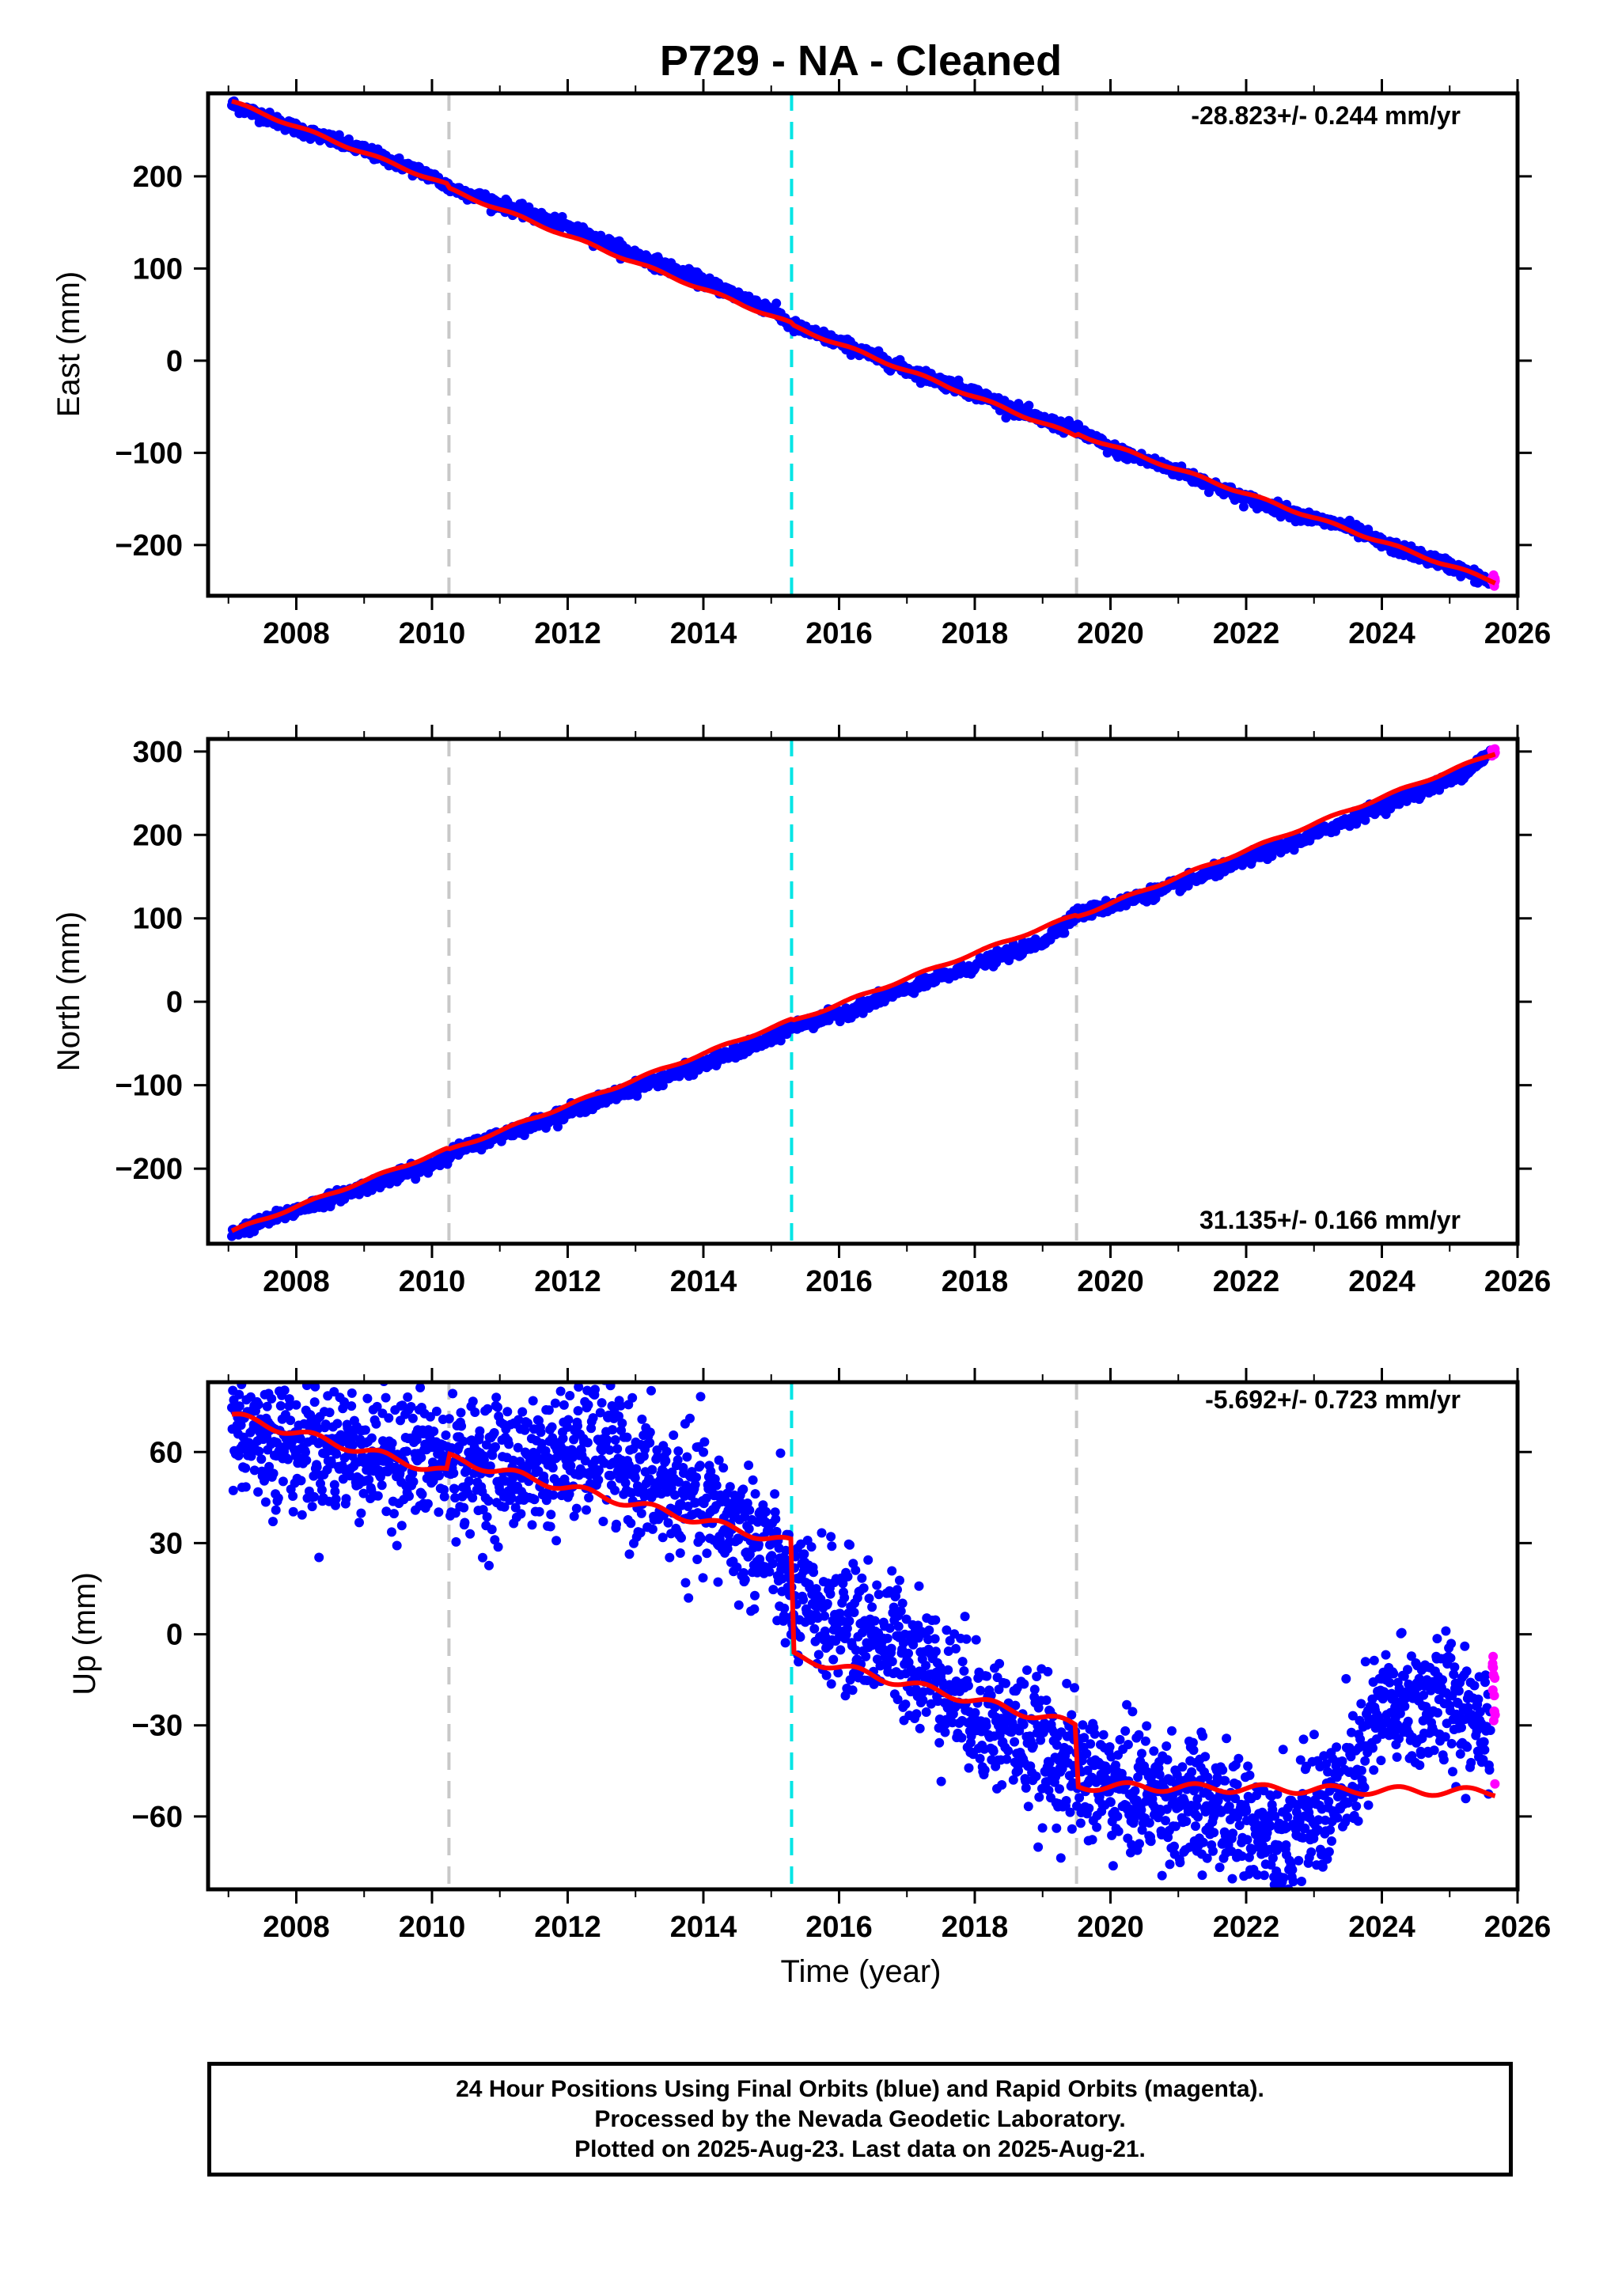 This screenshot has width=1603, height=2296. What do you see at coordinates (839, 633) in the screenshot?
I see `x-tick-label: 2016` at bounding box center [839, 633].